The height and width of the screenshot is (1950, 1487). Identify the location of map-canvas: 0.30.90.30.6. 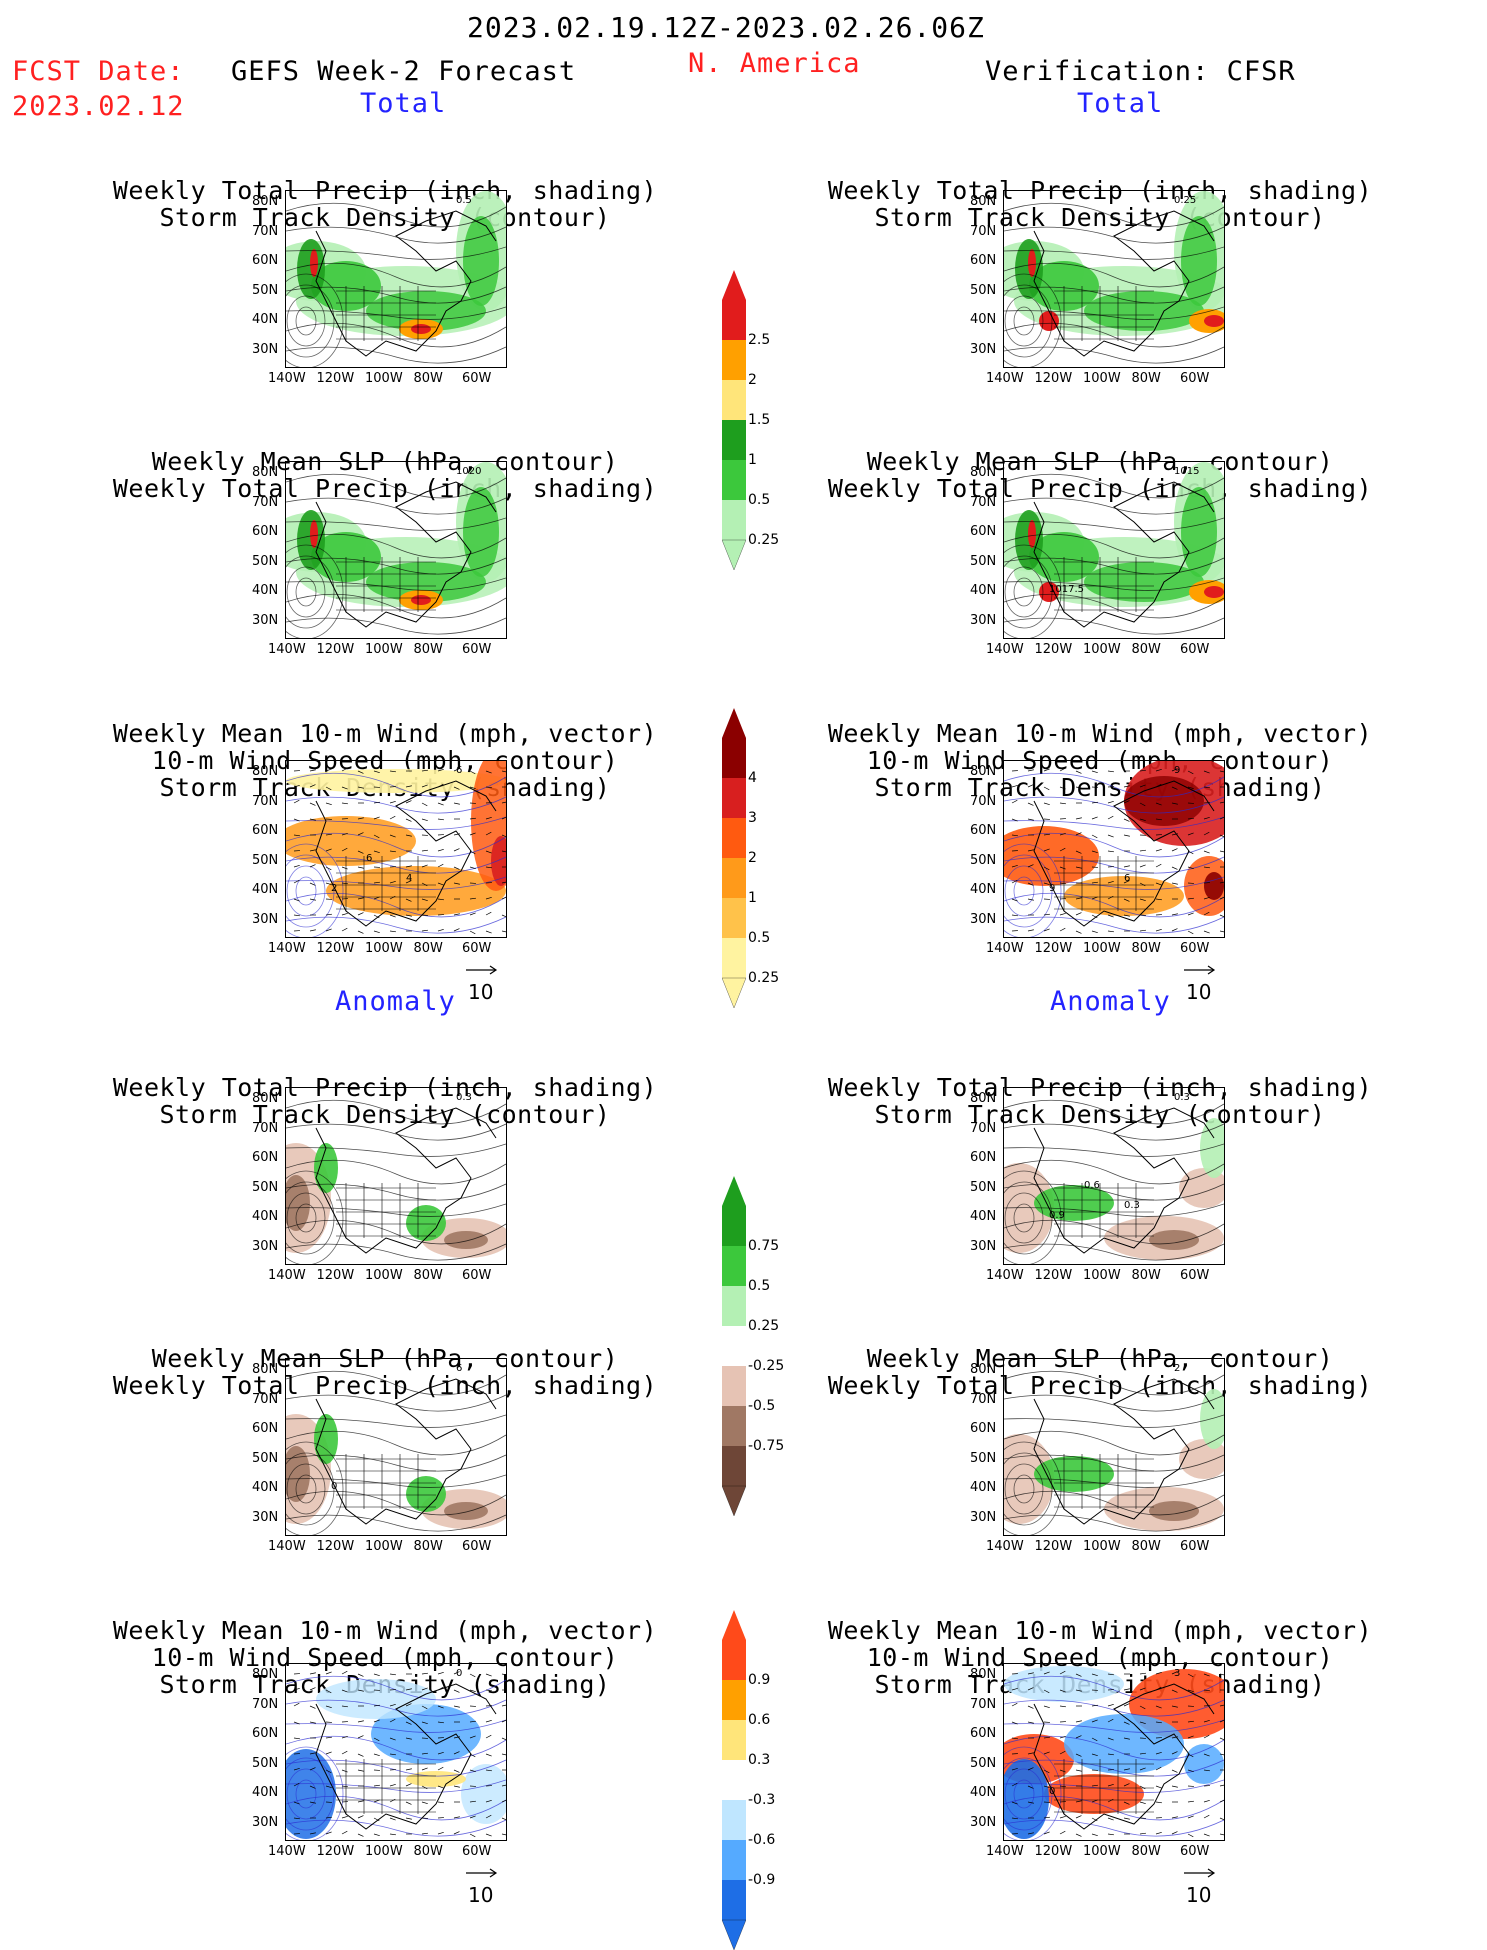
(1114, 1176).